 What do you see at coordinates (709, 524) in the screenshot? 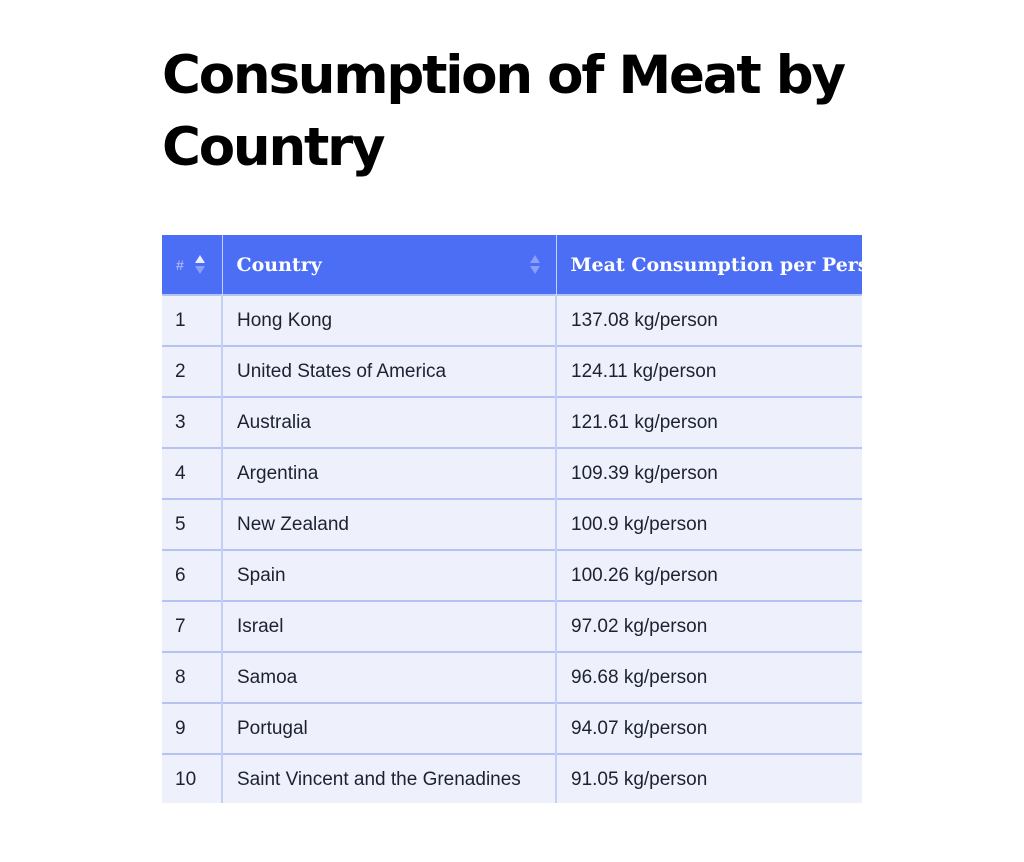
I see `meat-consumption-cell: 100.9 kg/person` at bounding box center [709, 524].